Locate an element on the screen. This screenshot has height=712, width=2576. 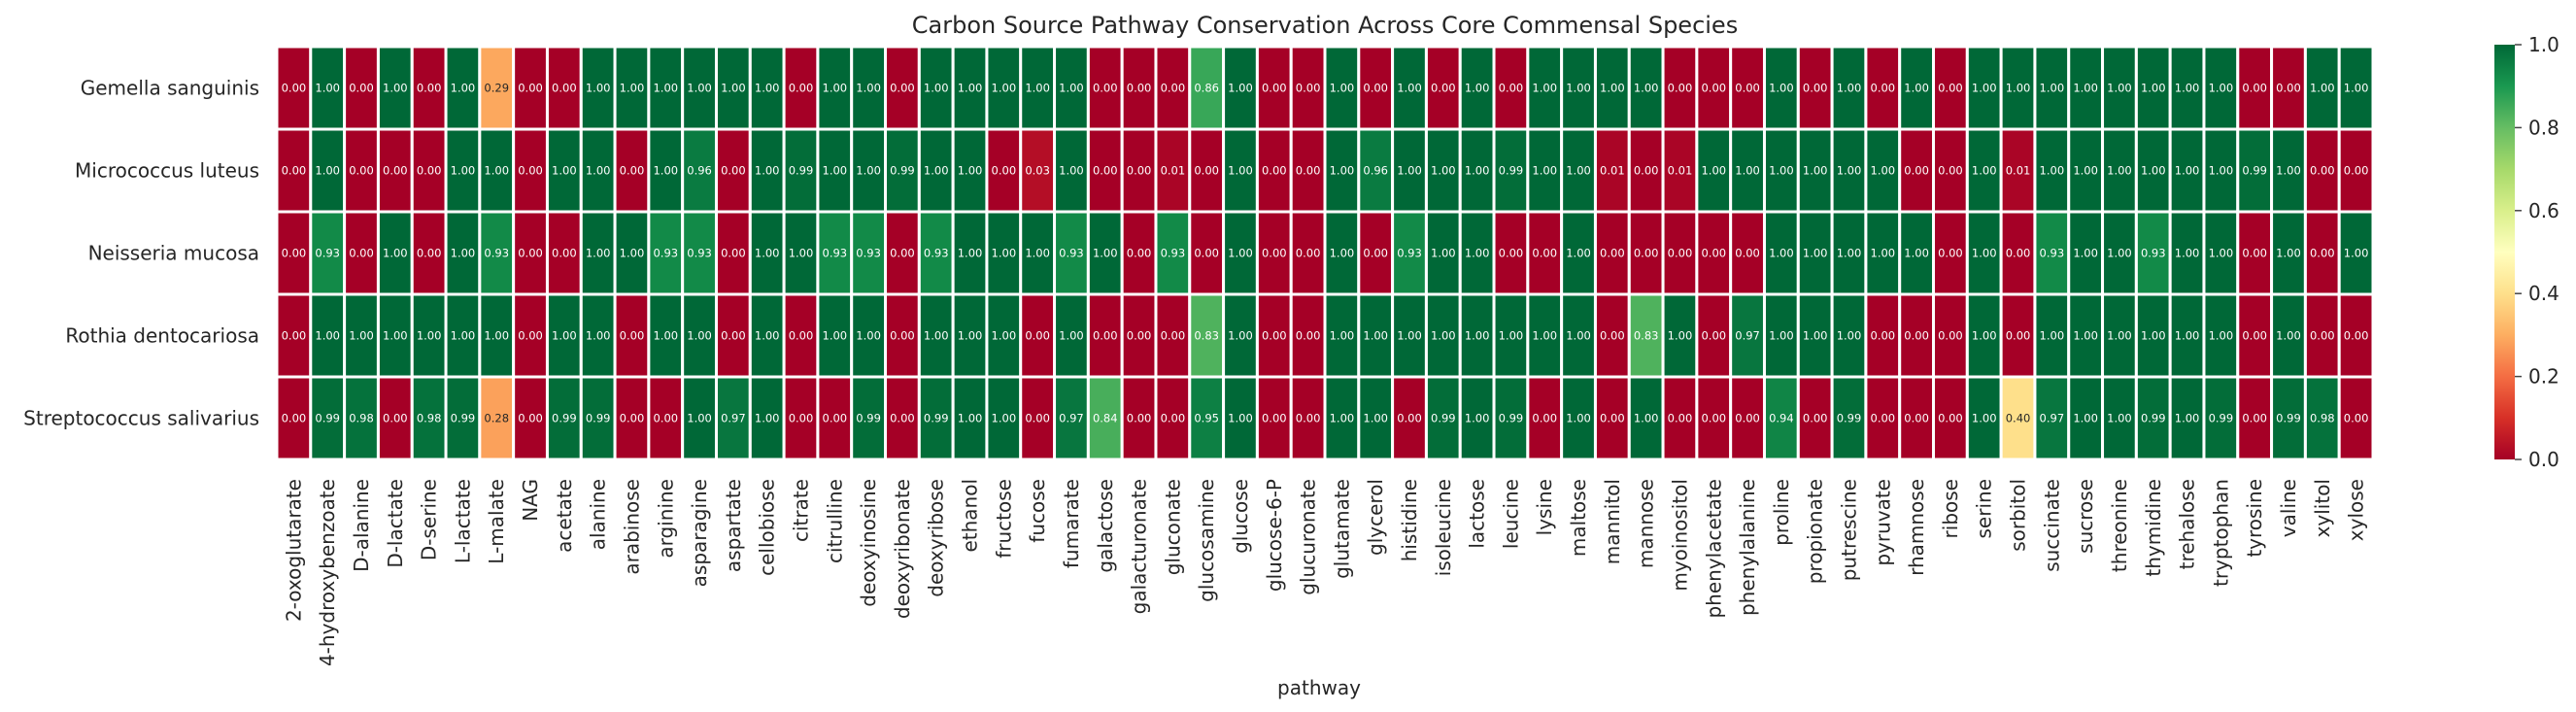
column-label: arabinose is located at coordinates (631, 527).